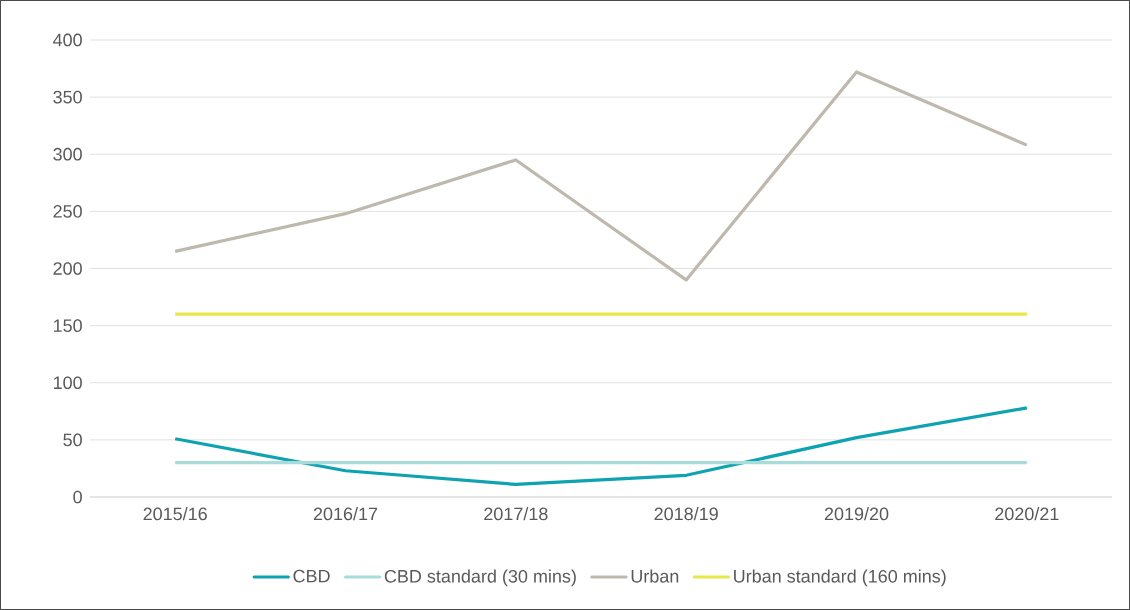  Describe the element at coordinates (175, 514) in the screenshot. I see `x-tick-label: 2015/16` at that location.